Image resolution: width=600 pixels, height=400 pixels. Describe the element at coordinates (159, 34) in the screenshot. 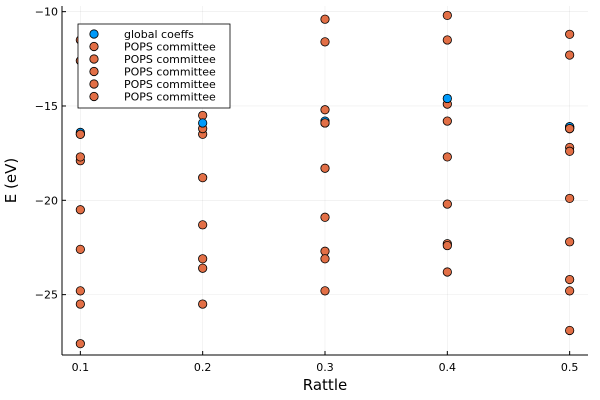

I see `legend-label: global coeffs` at that location.